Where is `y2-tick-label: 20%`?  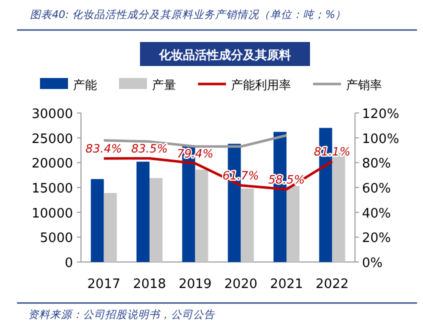
y2-tick-label: 20% is located at coordinates (376, 238).